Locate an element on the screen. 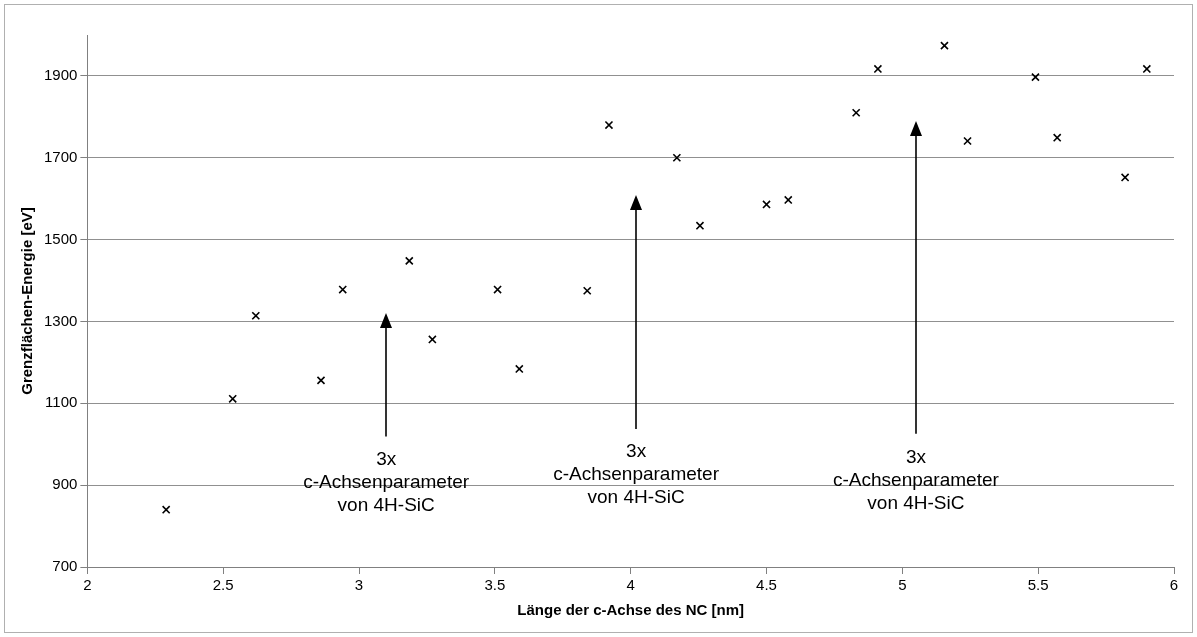 This screenshot has width=1197, height=637. y-tick-label: 1100 is located at coordinates (61, 402).